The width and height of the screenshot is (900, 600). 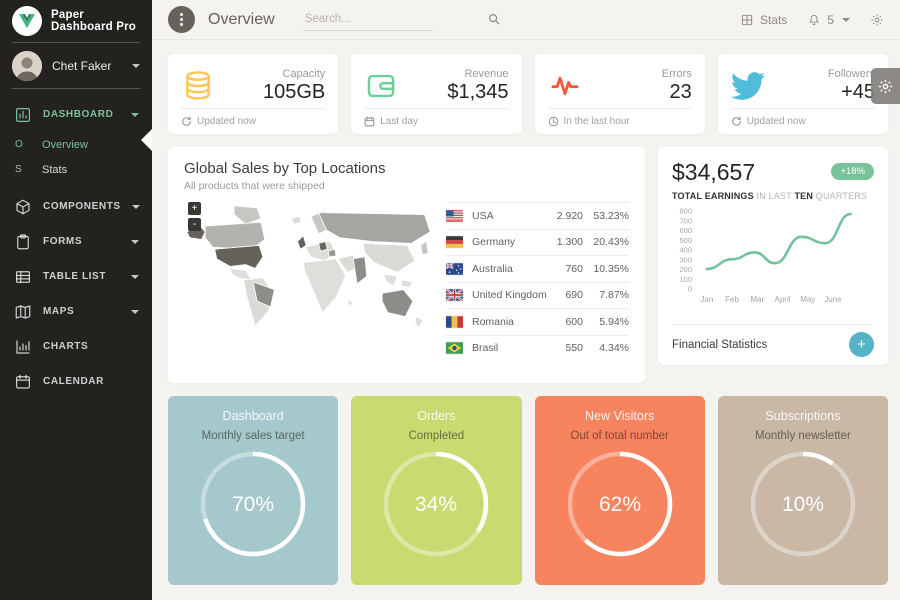 I want to click on grid-icon, so click(x=747, y=19).